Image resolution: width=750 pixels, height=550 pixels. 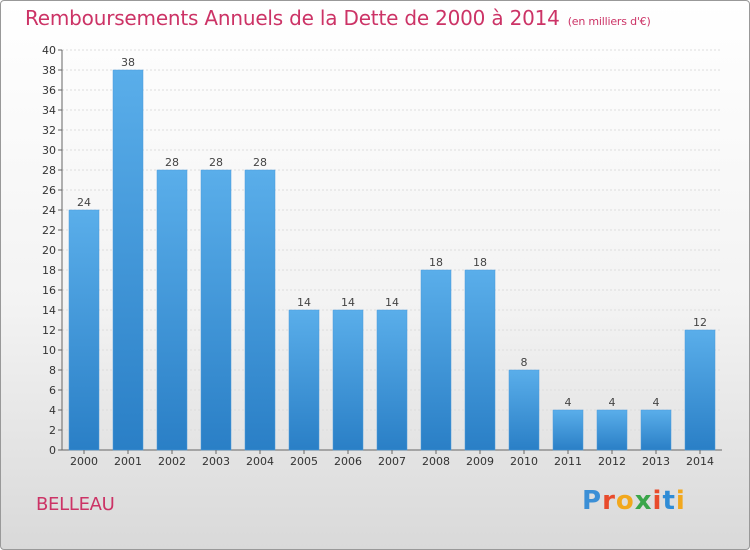 What do you see at coordinates (625, 501) in the screenshot?
I see `logo-letter: o` at bounding box center [625, 501].